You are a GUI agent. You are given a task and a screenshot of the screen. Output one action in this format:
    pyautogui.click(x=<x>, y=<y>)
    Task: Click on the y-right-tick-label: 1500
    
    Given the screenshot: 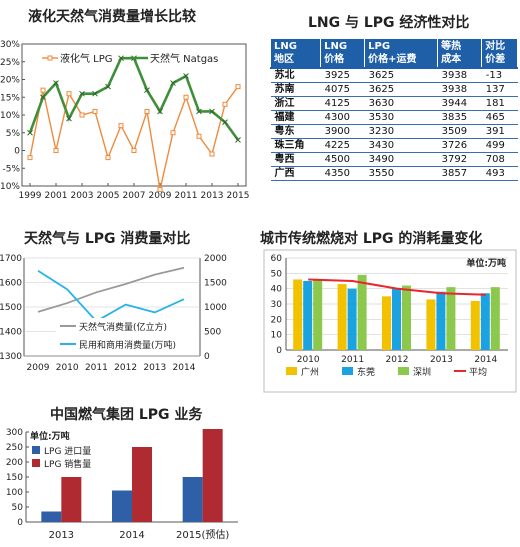 What is the action you would take?
    pyautogui.click(x=215, y=284)
    